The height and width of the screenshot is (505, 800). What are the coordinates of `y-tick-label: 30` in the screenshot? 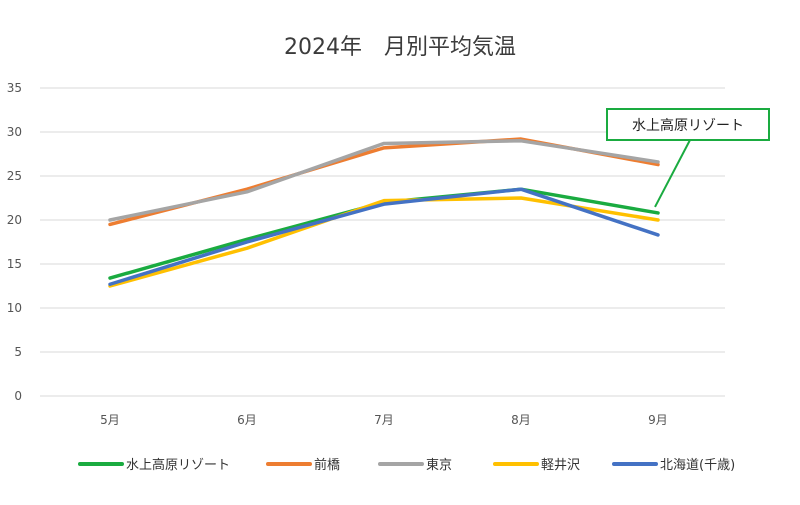 It's located at (14, 132).